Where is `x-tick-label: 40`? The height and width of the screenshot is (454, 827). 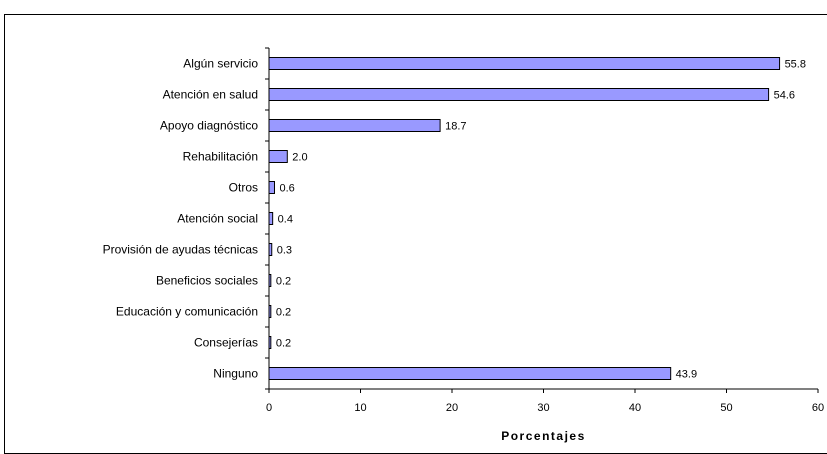 x-tick-label: 40 is located at coordinates (635, 408).